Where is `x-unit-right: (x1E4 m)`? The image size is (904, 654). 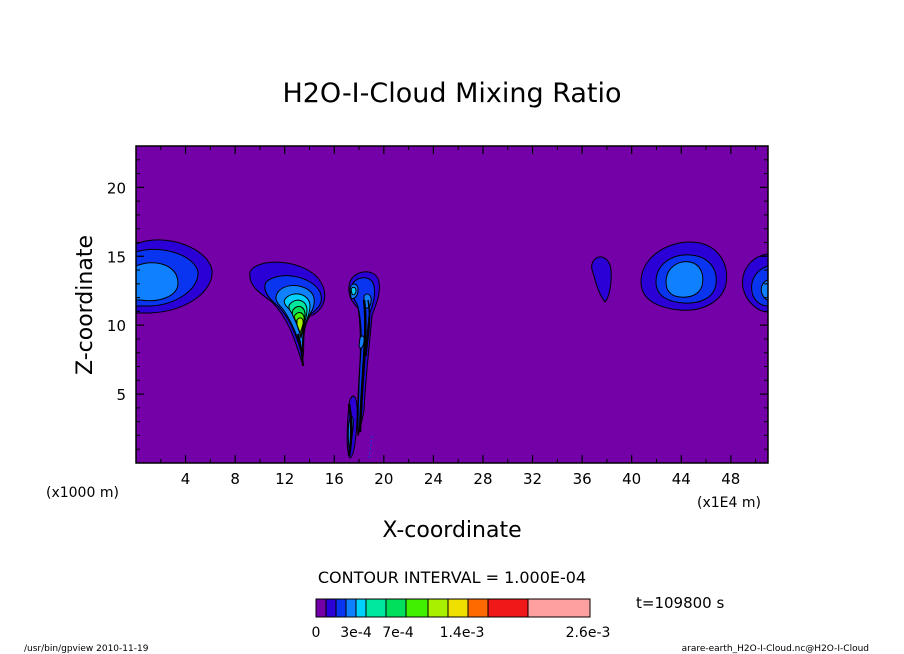
x-unit-right: (x1E4 m) is located at coordinates (729, 503).